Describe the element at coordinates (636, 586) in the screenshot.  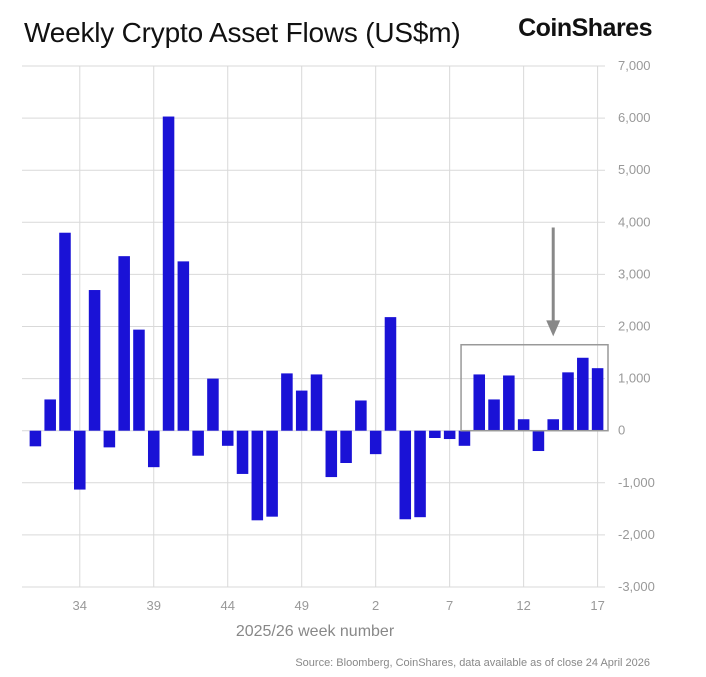
I see `y-tick-label: -3,000` at that location.